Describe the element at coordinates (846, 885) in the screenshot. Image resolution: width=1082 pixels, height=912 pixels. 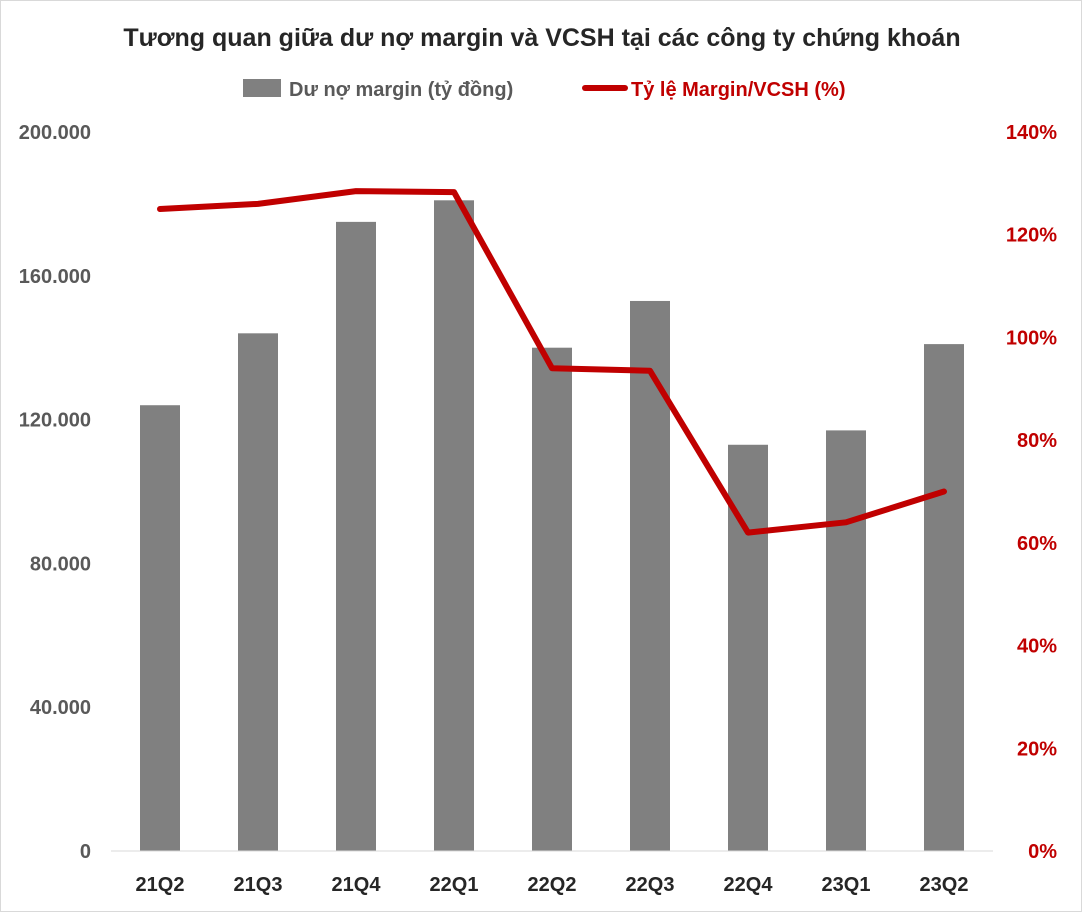
I see `x-tick-label: 23Q1` at that location.